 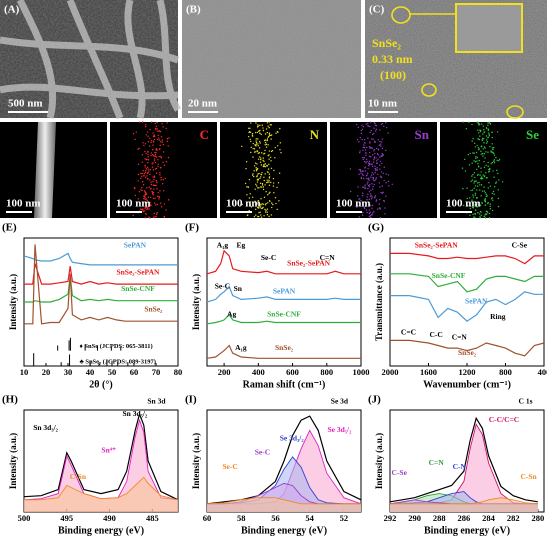 What do you see at coordinates (12, 10) in the screenshot?
I see `panel-label: (A)` at bounding box center [12, 10].